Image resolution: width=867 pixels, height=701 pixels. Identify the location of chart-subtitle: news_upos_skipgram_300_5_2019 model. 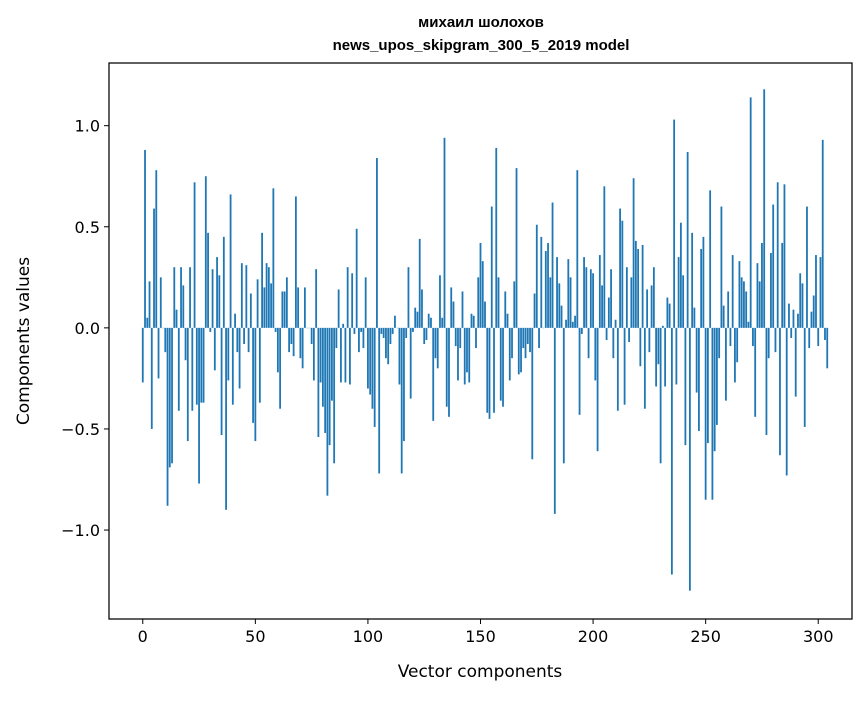
(481, 45).